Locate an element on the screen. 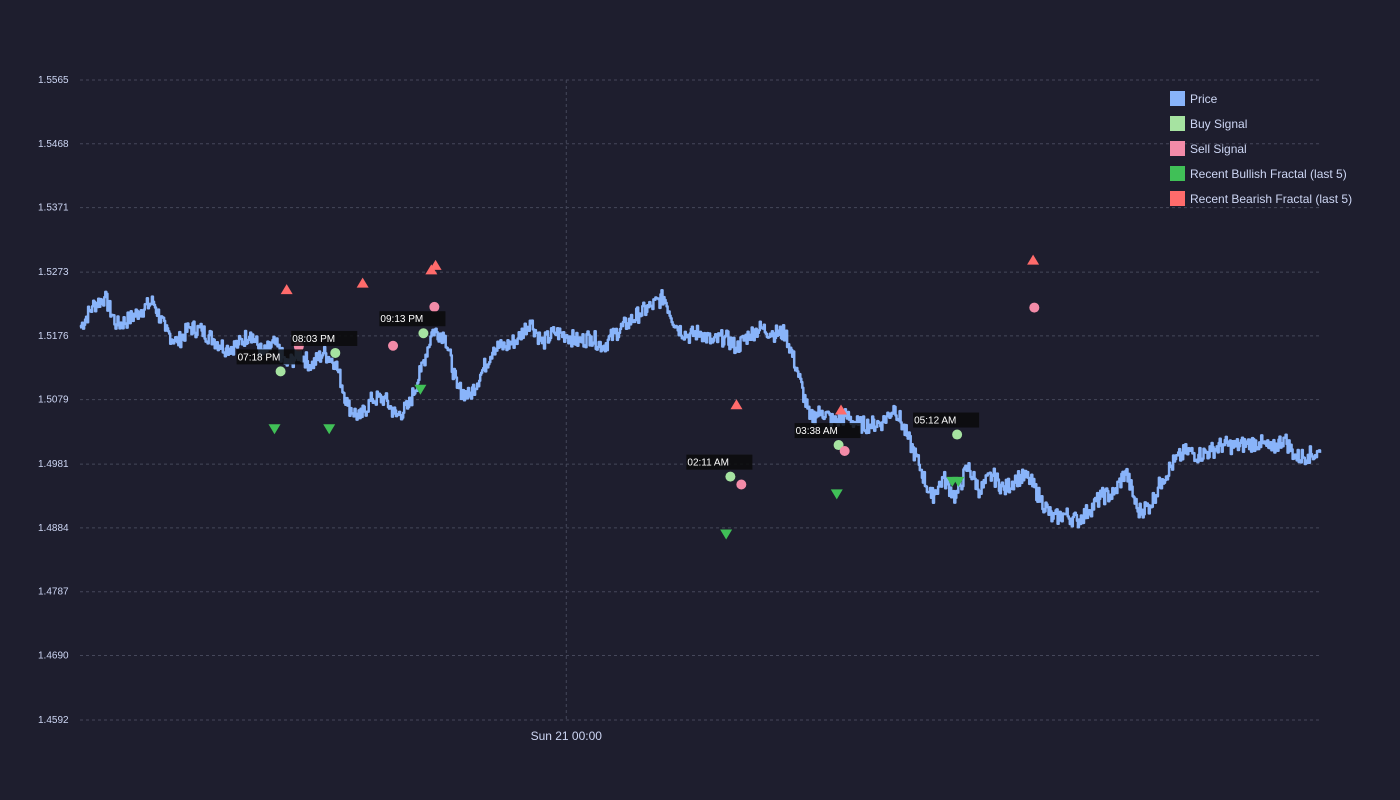 The height and width of the screenshot is (800, 1400). buy-signal-time-label: 05:12 AM is located at coordinates (935, 421).